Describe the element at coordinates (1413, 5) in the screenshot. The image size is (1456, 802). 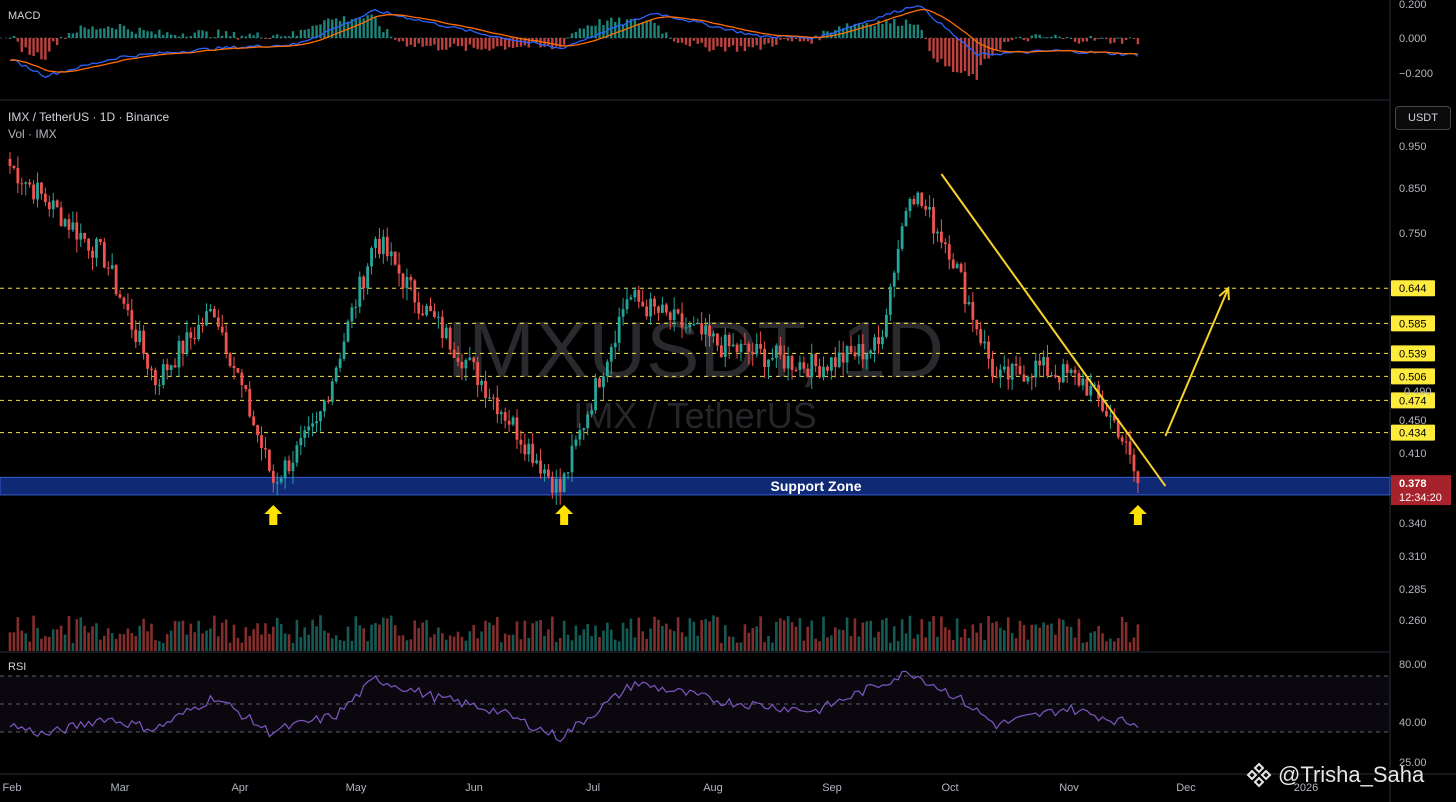
I see `macd-tick-label: 0.200` at that location.